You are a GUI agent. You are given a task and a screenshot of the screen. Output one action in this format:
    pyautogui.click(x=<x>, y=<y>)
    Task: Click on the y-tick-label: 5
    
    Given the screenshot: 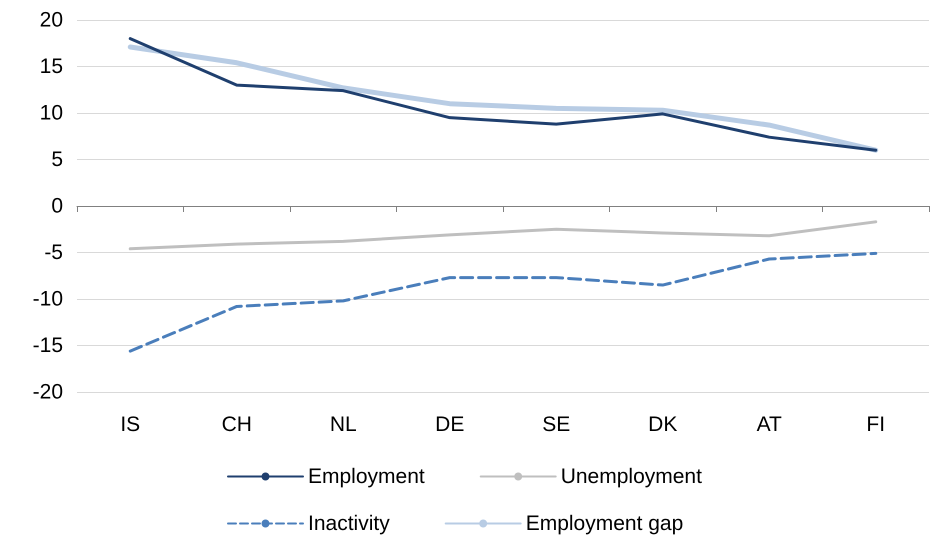 What is the action you would take?
    pyautogui.click(x=57, y=159)
    